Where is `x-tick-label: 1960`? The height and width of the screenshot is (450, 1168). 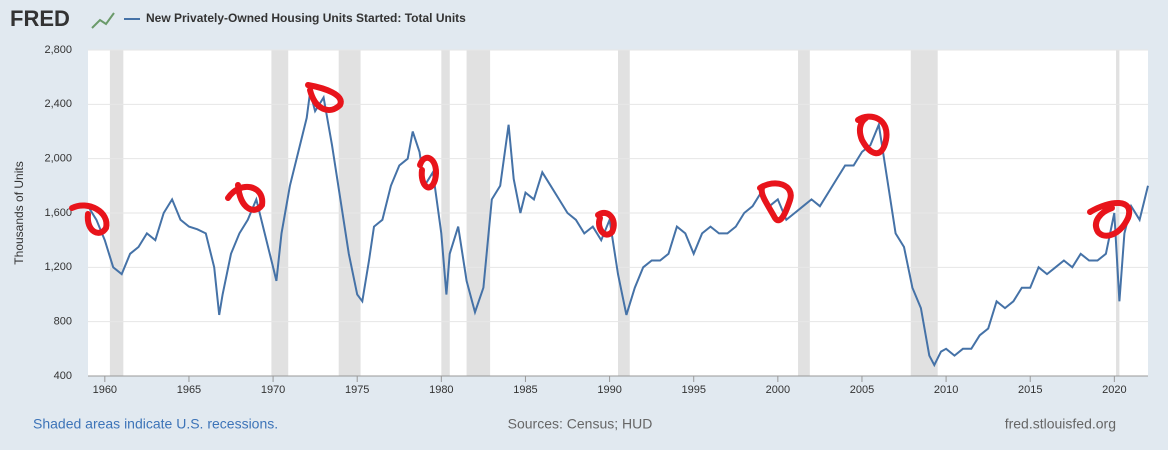
x-tick-label: 1960 is located at coordinates (105, 390).